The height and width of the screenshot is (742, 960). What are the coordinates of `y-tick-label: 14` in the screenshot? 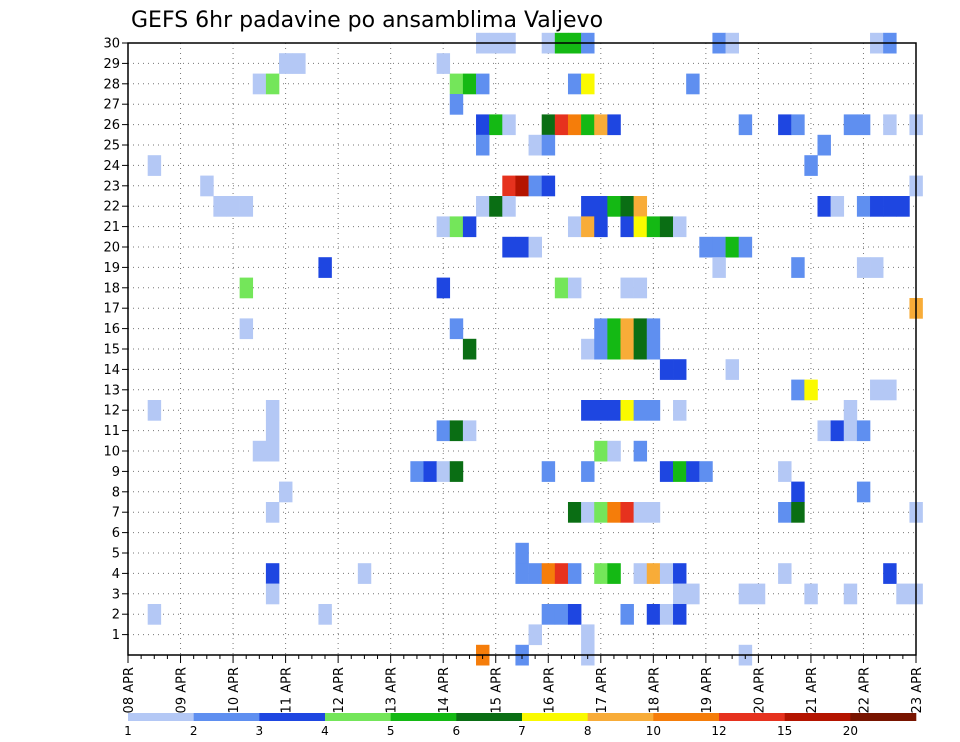 It's located at (111, 370).